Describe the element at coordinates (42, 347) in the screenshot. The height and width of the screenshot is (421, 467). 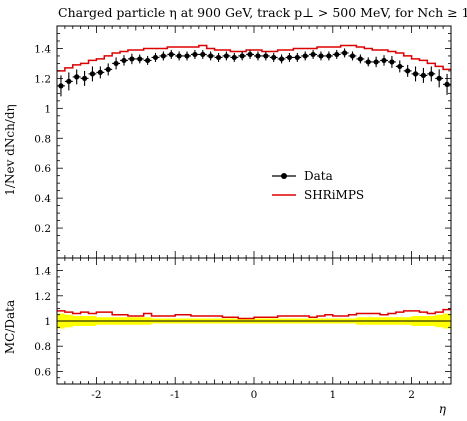
I see `ratio-y-tick-label: 0.8` at that location.